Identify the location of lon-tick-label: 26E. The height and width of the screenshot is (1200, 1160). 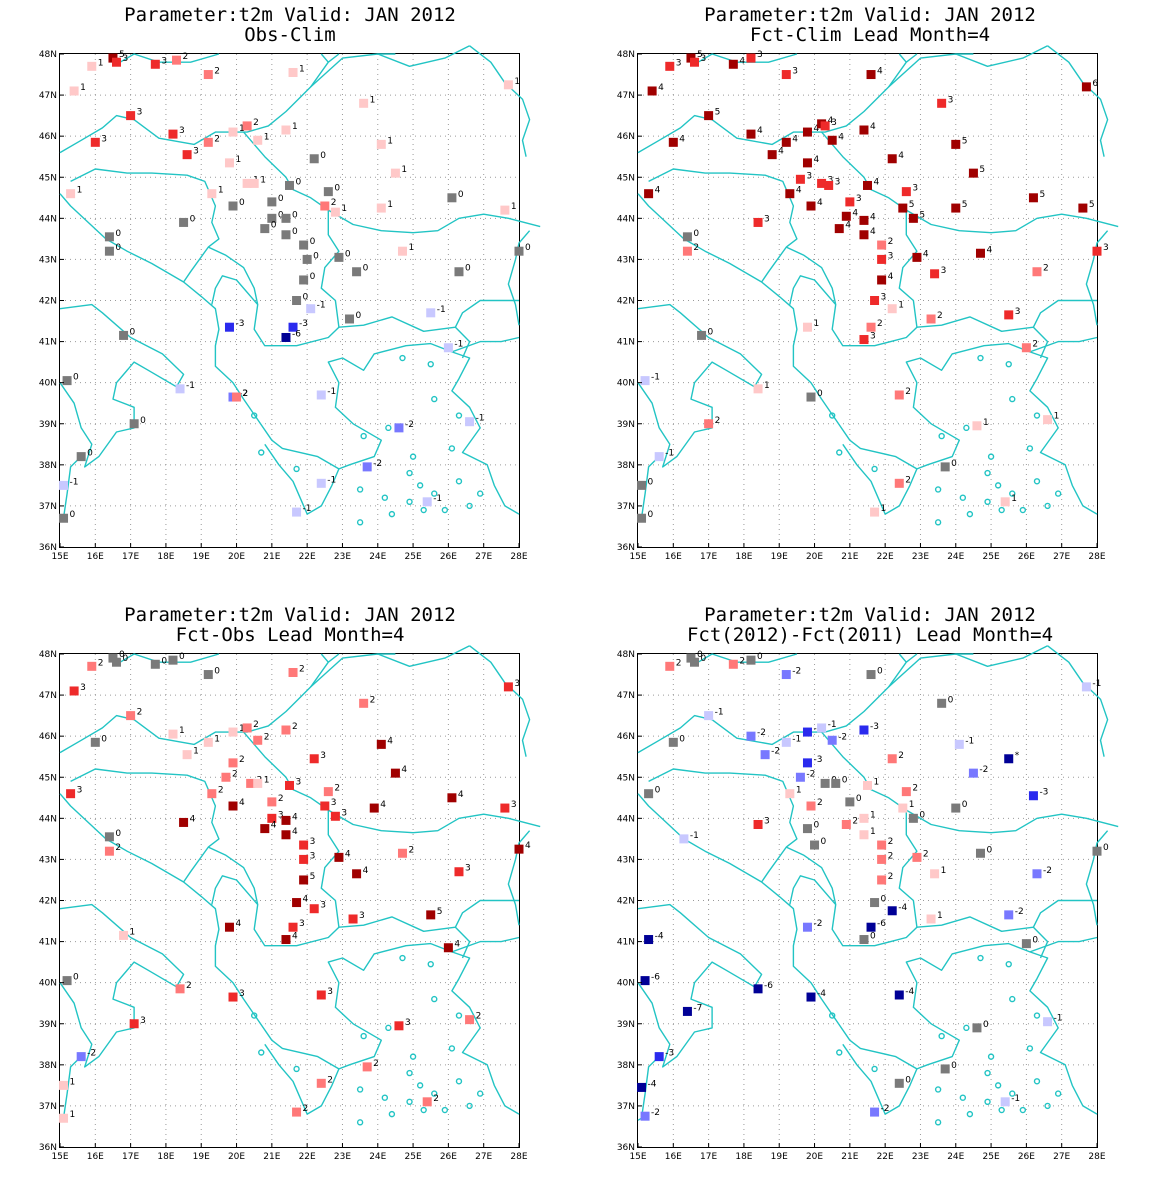
(1026, 1157).